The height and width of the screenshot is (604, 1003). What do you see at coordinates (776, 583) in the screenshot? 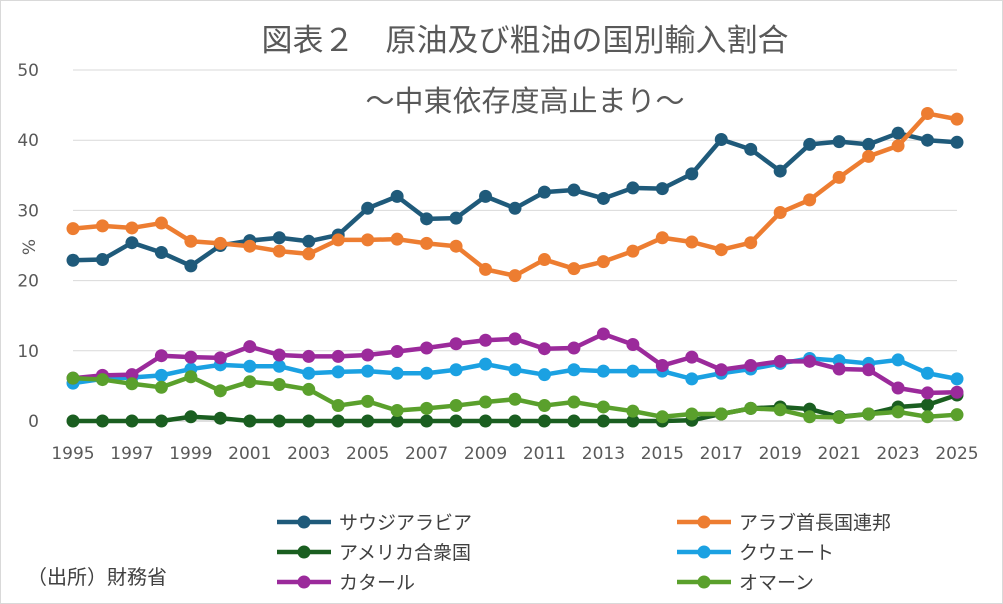
I see `legend-label: オマーン` at bounding box center [776, 583].